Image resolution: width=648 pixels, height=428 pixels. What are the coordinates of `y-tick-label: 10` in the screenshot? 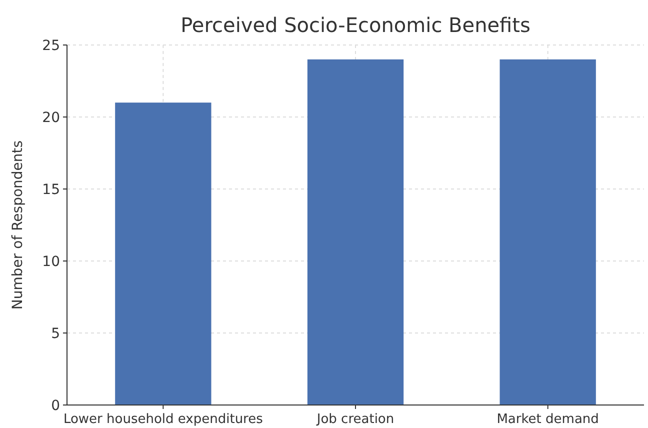 It's located at (51, 262).